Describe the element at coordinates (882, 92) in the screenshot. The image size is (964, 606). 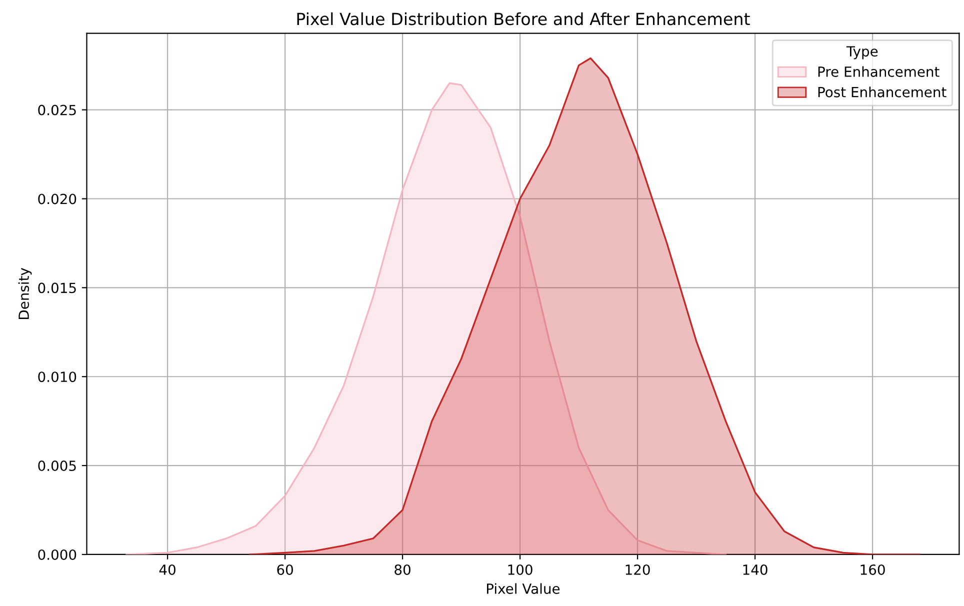
I see `legend-label: Post Enhancement` at that location.